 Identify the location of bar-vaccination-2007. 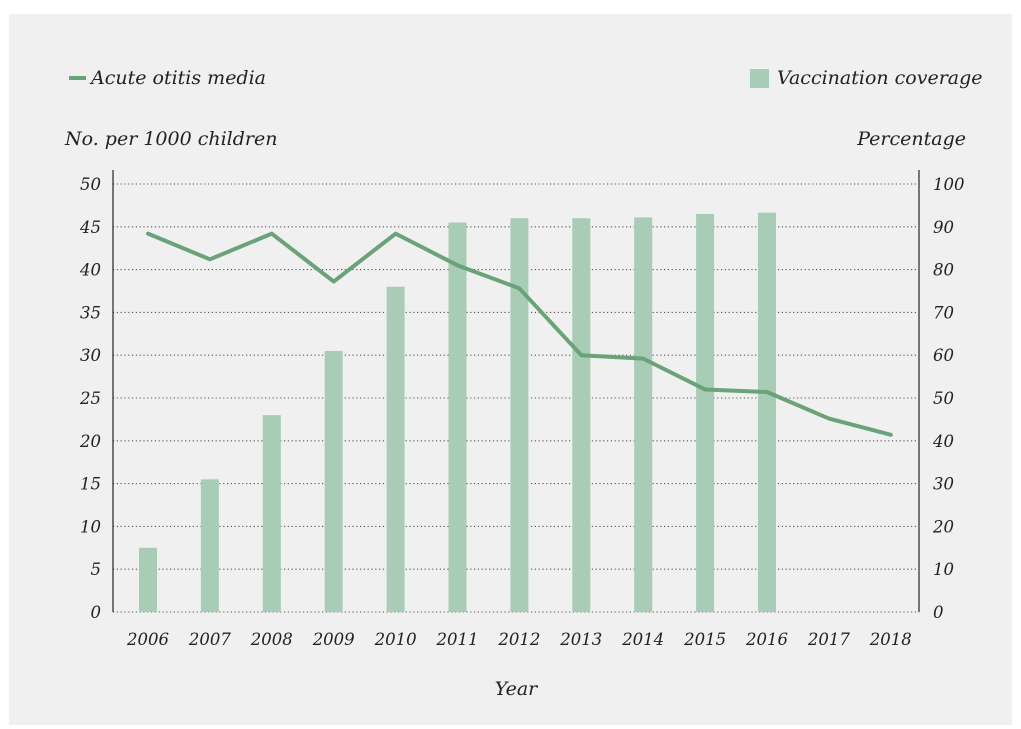
(209, 545).